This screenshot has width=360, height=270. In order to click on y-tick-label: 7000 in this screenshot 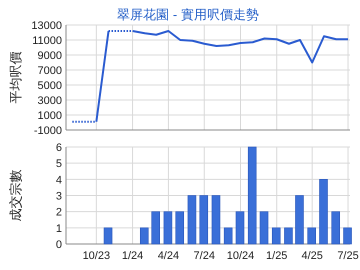, I will do `click(50, 71)`.